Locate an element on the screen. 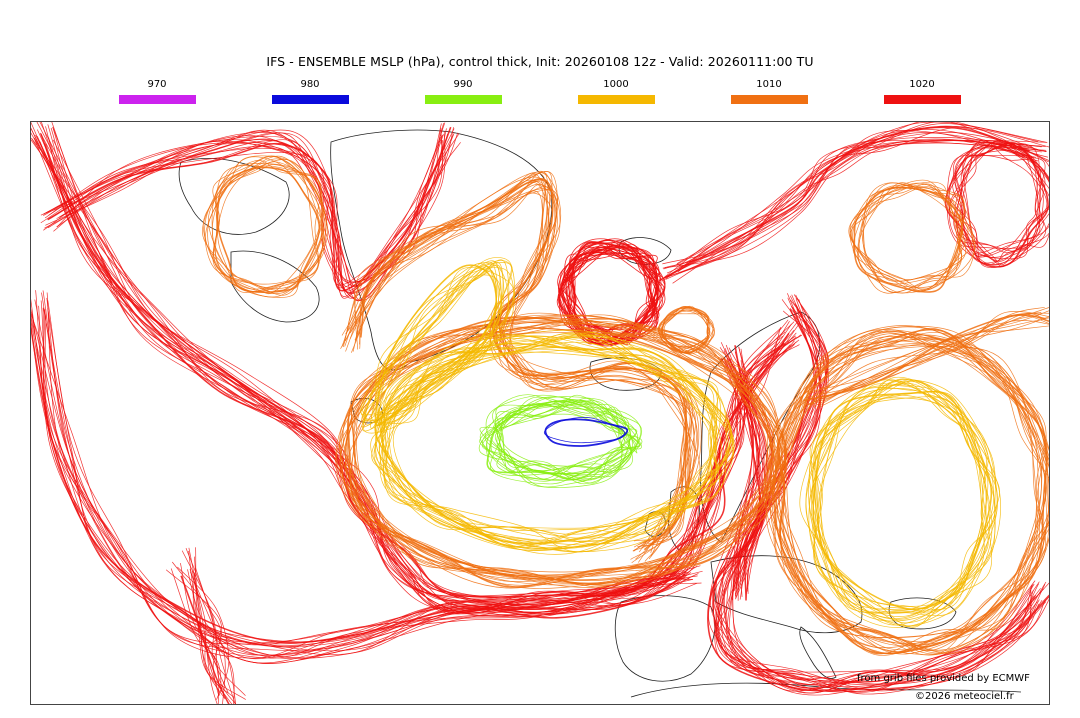 The height and width of the screenshot is (718, 1080). coastline-arctic-islands is located at coordinates (234, 196).